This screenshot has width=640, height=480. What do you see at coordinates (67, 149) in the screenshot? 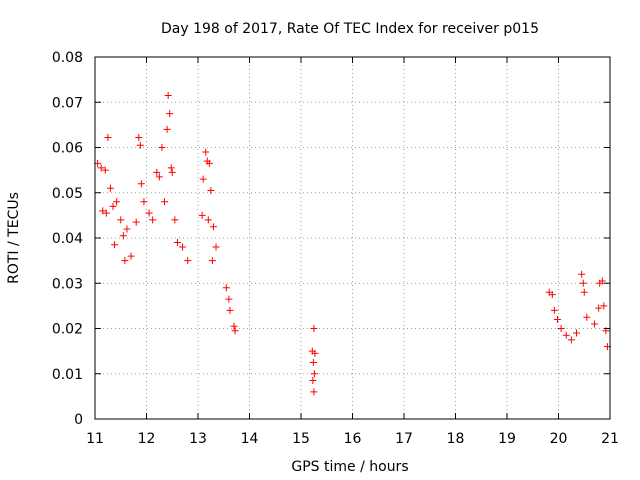
I see `y-tick-label: 0.06` at bounding box center [67, 149].